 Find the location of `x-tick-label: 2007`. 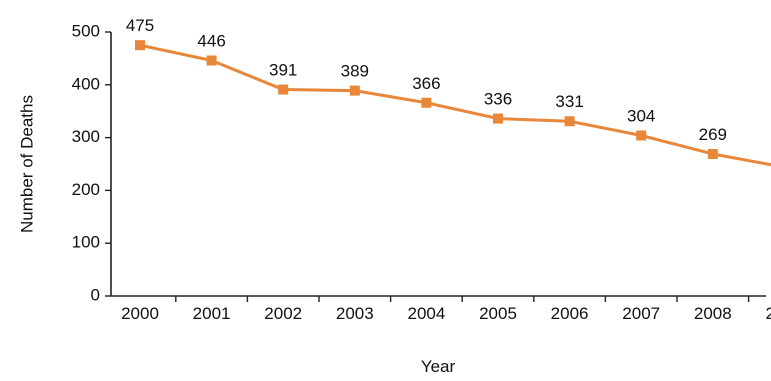

x-tick-label: 2007 is located at coordinates (641, 313).